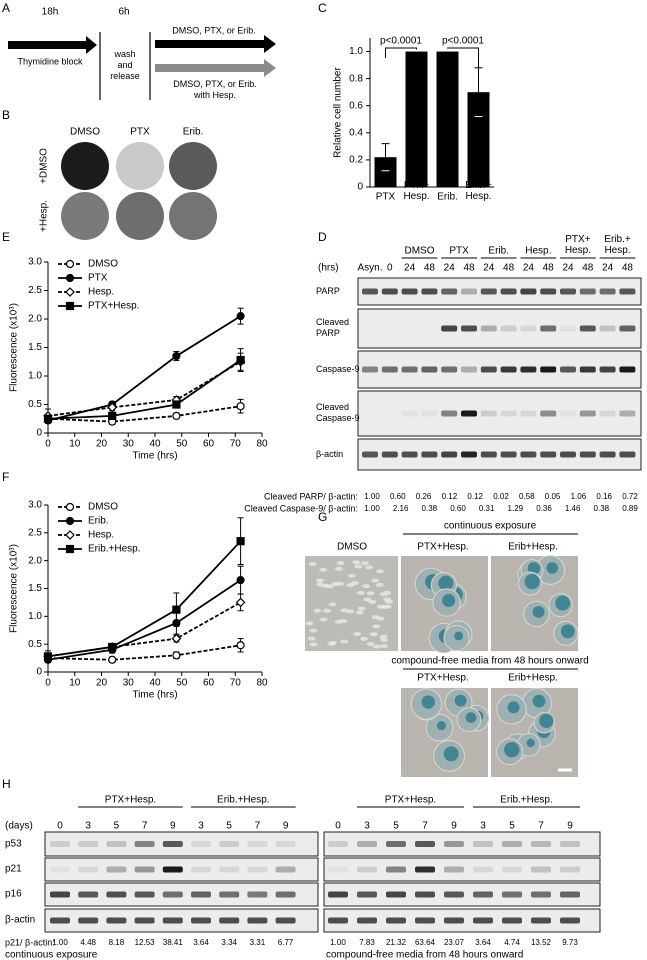  I want to click on y-axis-label: Fluorescence (x10³), so click(14, 347).